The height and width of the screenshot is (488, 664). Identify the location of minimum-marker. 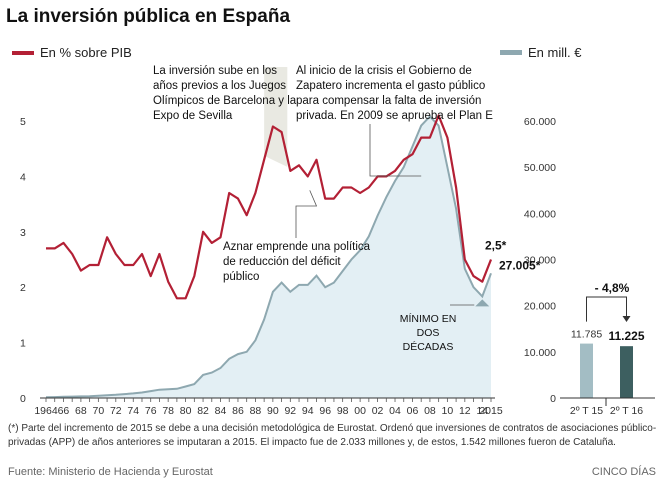
(482, 303).